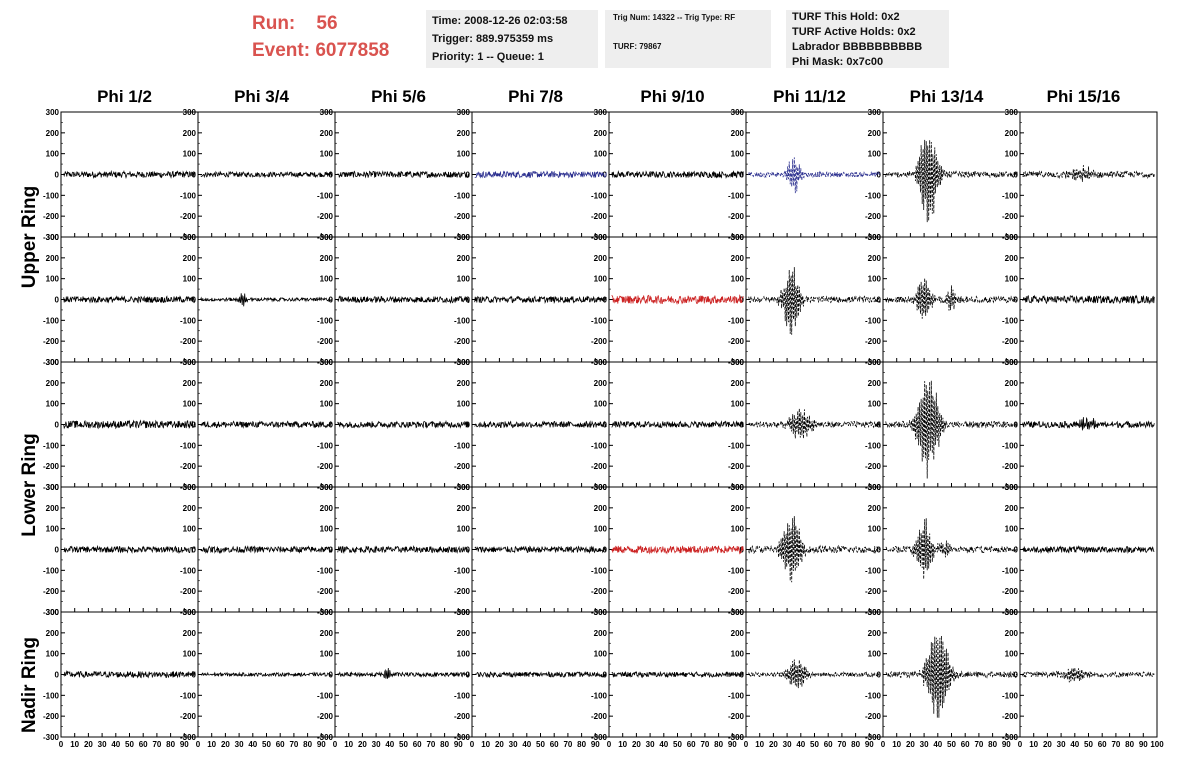  Describe the element at coordinates (352, 50) in the screenshot. I see `event-value: 6077858` at that location.